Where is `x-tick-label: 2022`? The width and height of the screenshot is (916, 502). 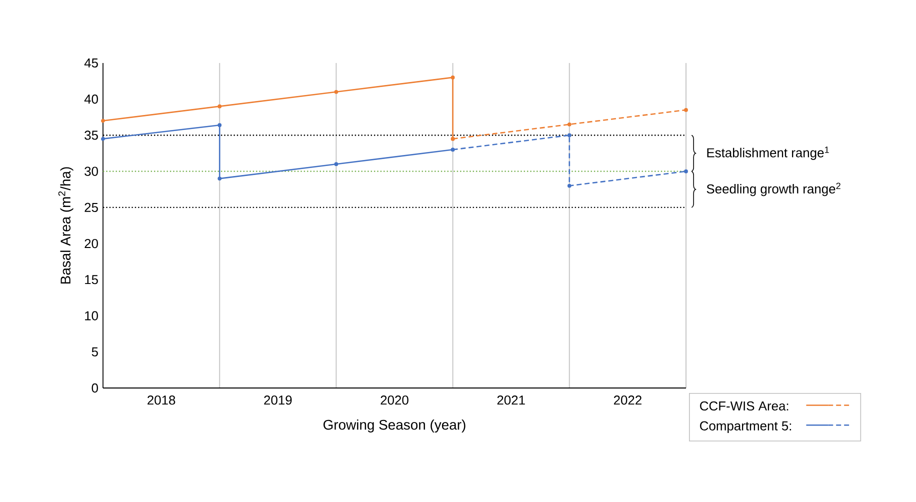 x-tick-label: 2022 is located at coordinates (628, 400).